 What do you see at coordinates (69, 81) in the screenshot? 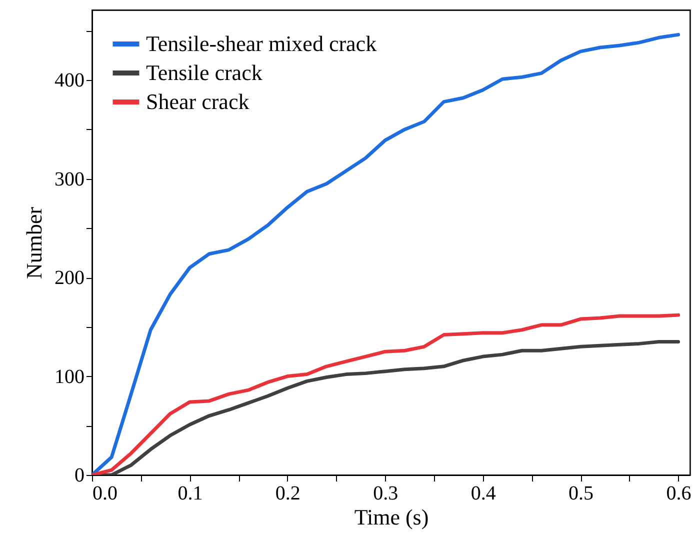
I see `y-tick-label: 400` at bounding box center [69, 81].